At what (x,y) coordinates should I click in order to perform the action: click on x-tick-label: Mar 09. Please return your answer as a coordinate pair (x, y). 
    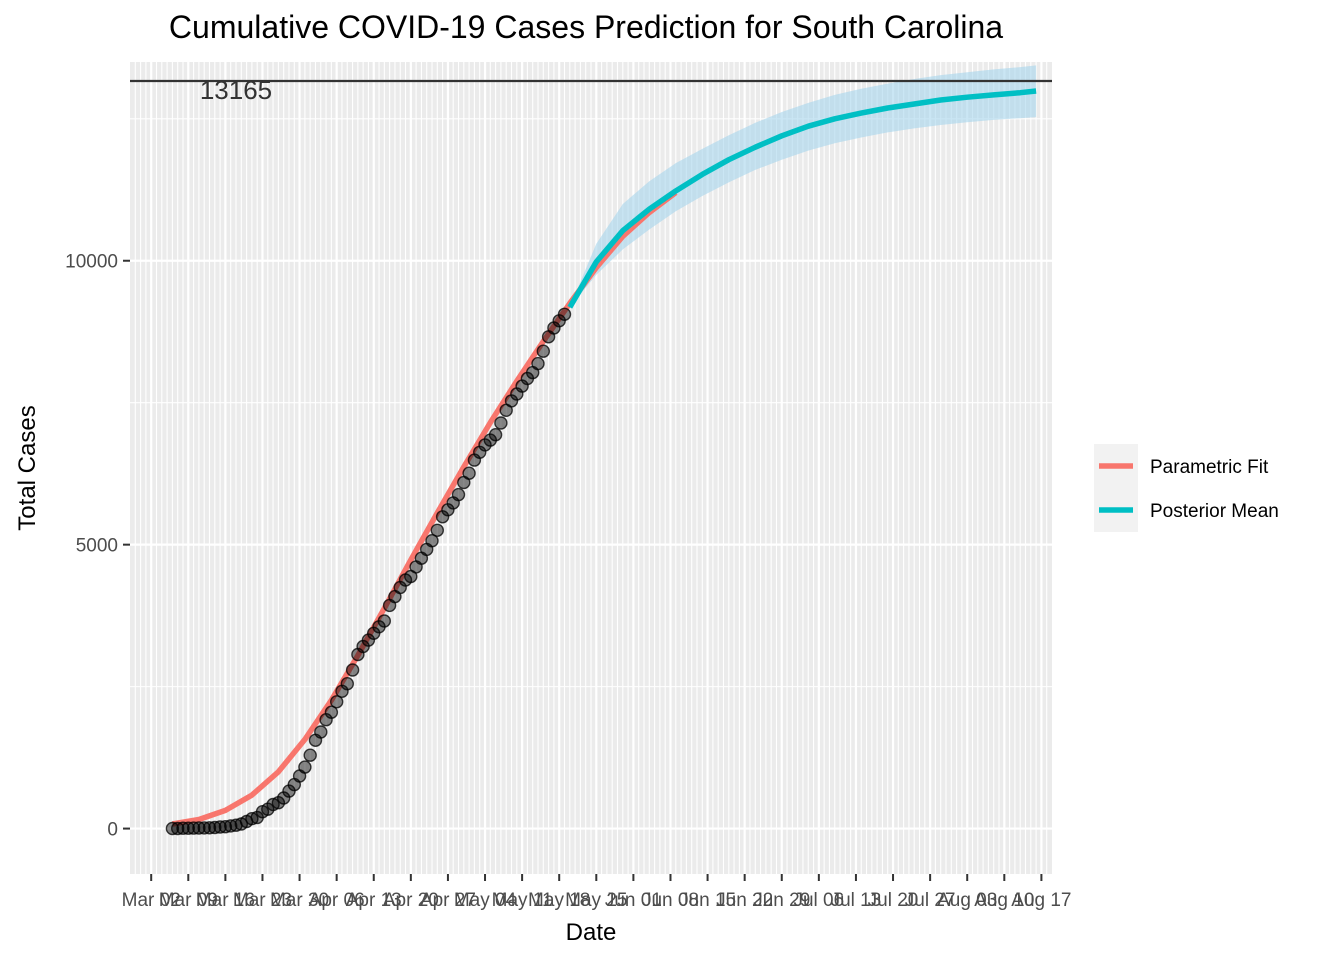
    Looking at the image, I should click on (188, 900).